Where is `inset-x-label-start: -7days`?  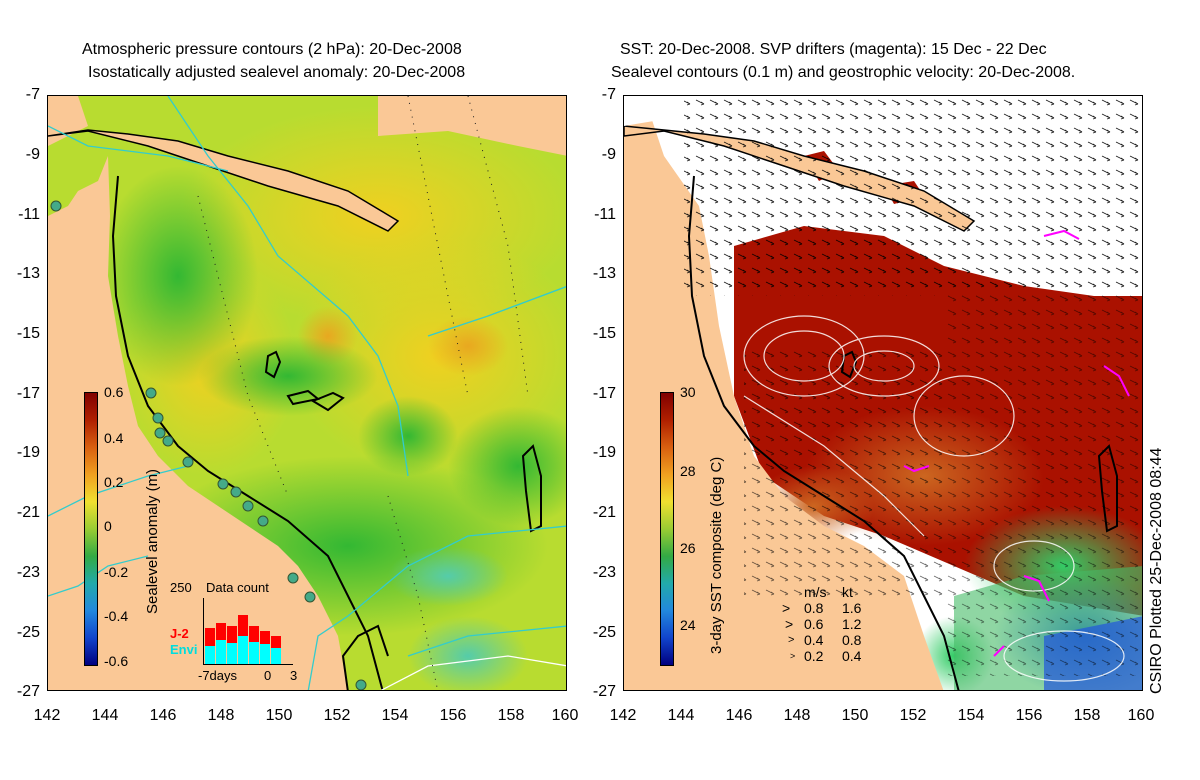
inset-x-label-start: -7days is located at coordinates (218, 675).